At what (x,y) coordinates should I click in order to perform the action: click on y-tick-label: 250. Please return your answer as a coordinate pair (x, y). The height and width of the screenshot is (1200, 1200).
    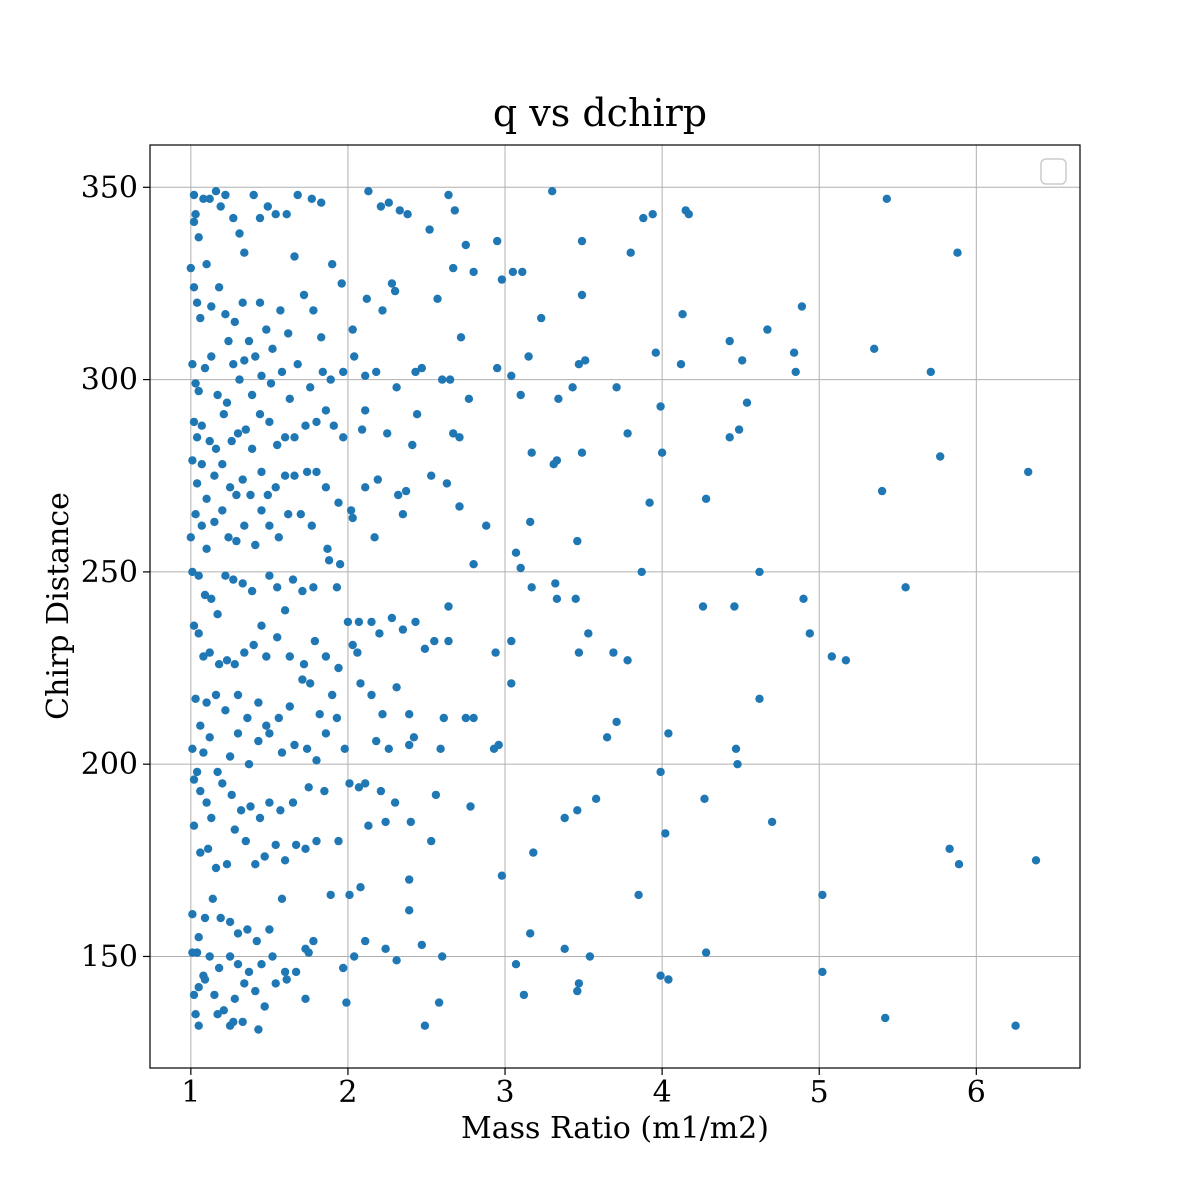
    Looking at the image, I should click on (109, 572).